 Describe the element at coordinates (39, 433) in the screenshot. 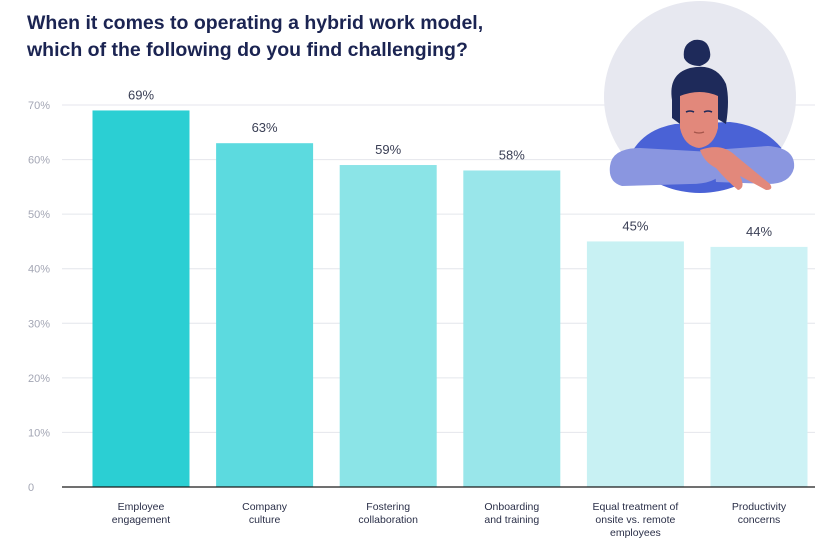

I see `y-tick-label: 10%` at that location.